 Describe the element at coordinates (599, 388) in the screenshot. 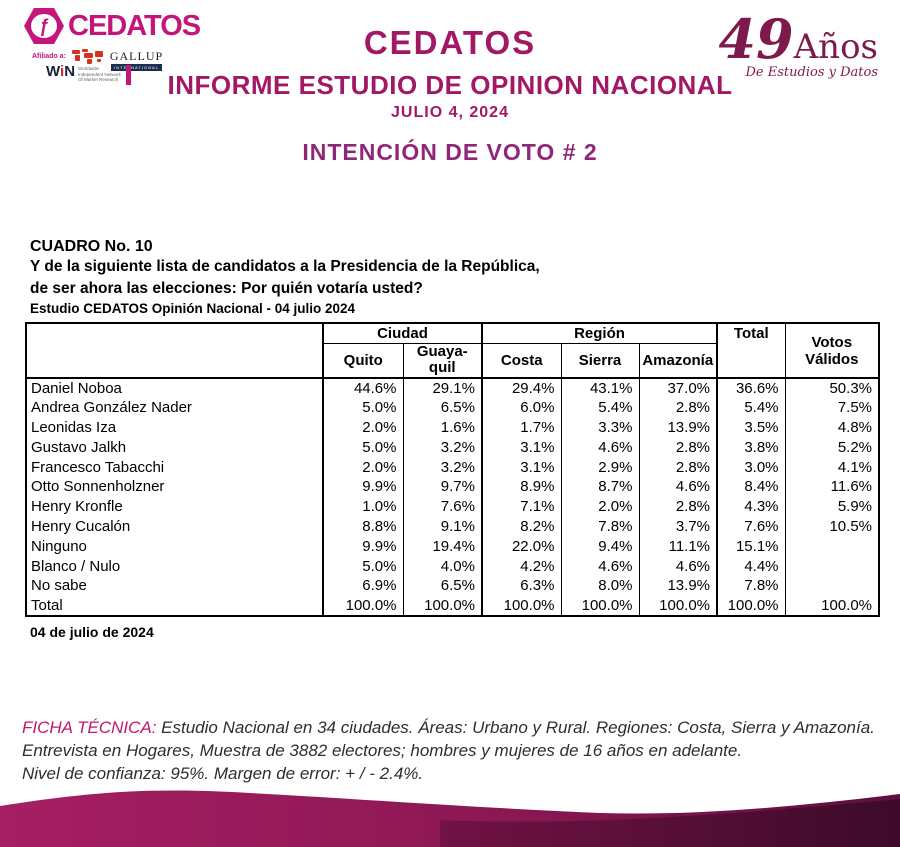

I see `value-cell: 43.1%` at that location.